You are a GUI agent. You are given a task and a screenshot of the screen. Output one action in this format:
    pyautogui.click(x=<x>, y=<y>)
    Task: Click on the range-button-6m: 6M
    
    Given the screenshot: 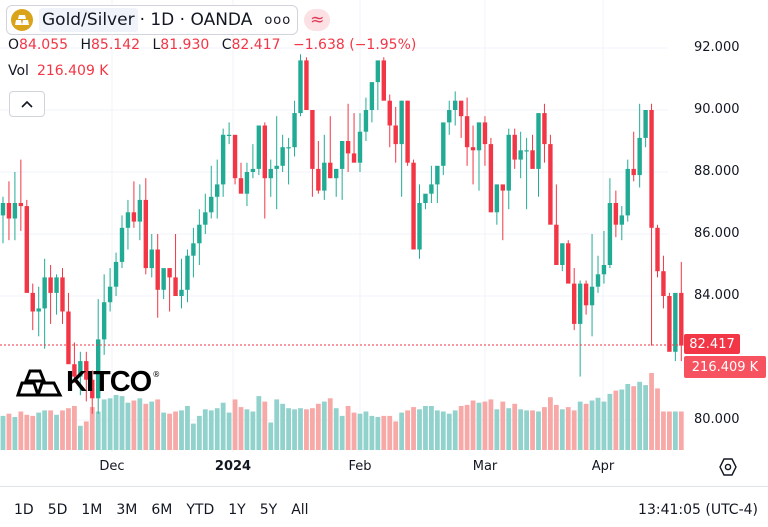 What is the action you would take?
    pyautogui.click(x=162, y=510)
    